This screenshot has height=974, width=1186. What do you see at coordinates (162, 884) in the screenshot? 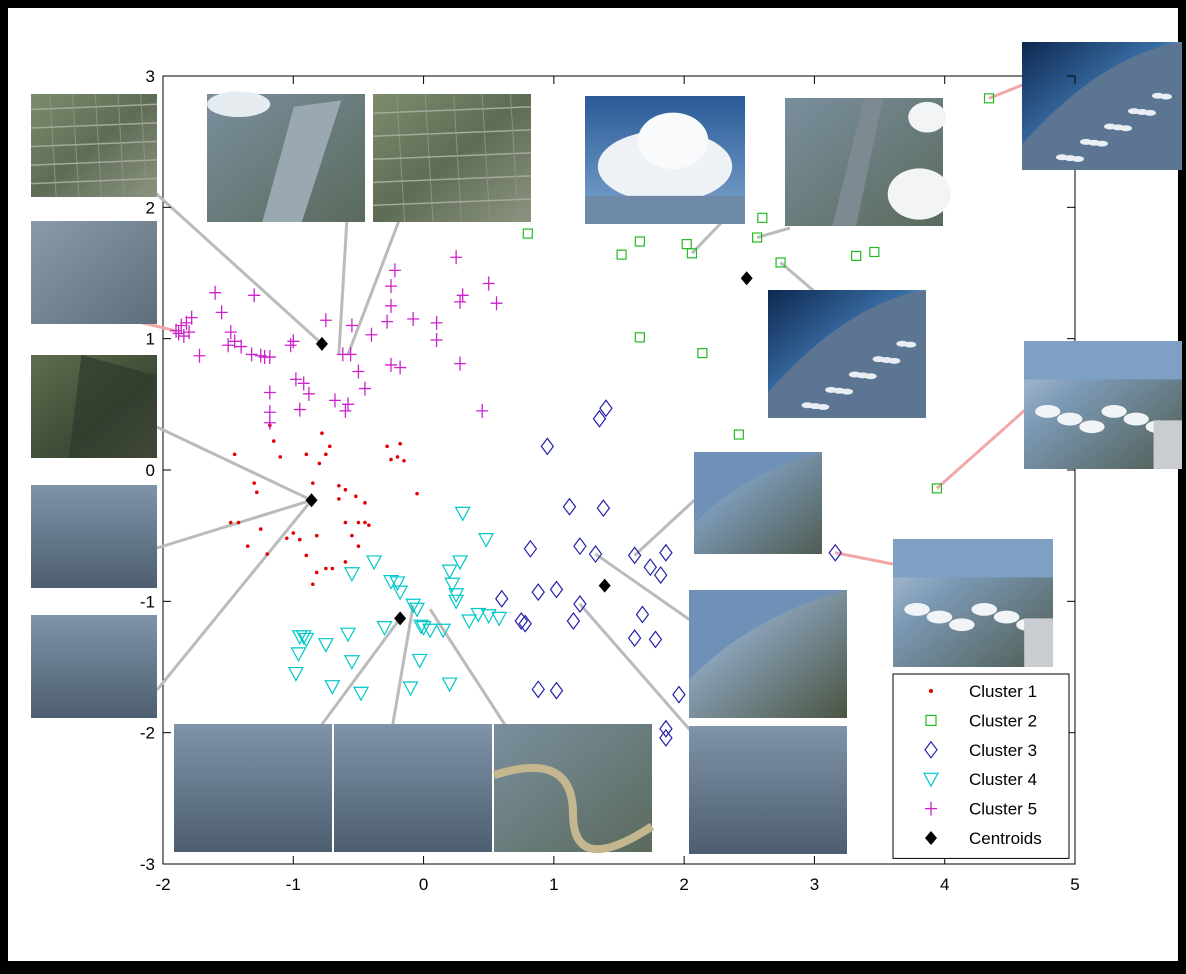
I see `x-tick-label: -2` at bounding box center [162, 884].